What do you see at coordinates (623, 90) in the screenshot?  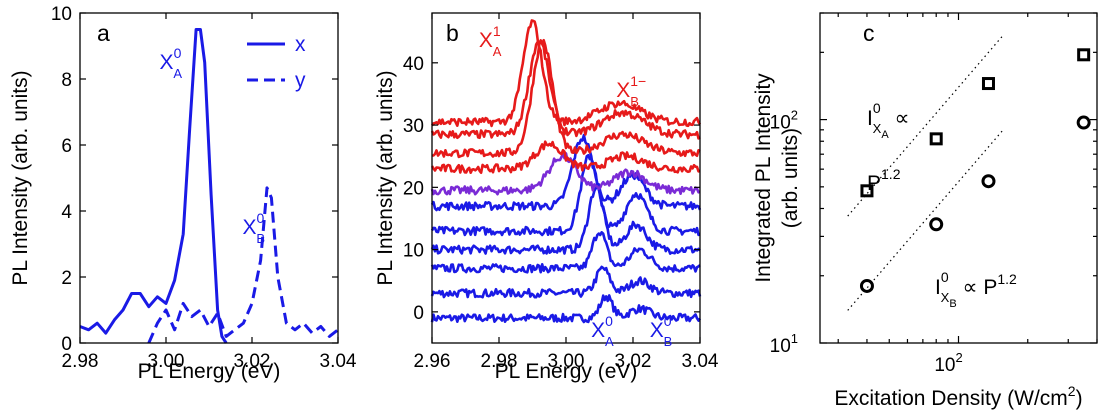 I see `panel-b-annotation-1-base: X` at bounding box center [623, 90].